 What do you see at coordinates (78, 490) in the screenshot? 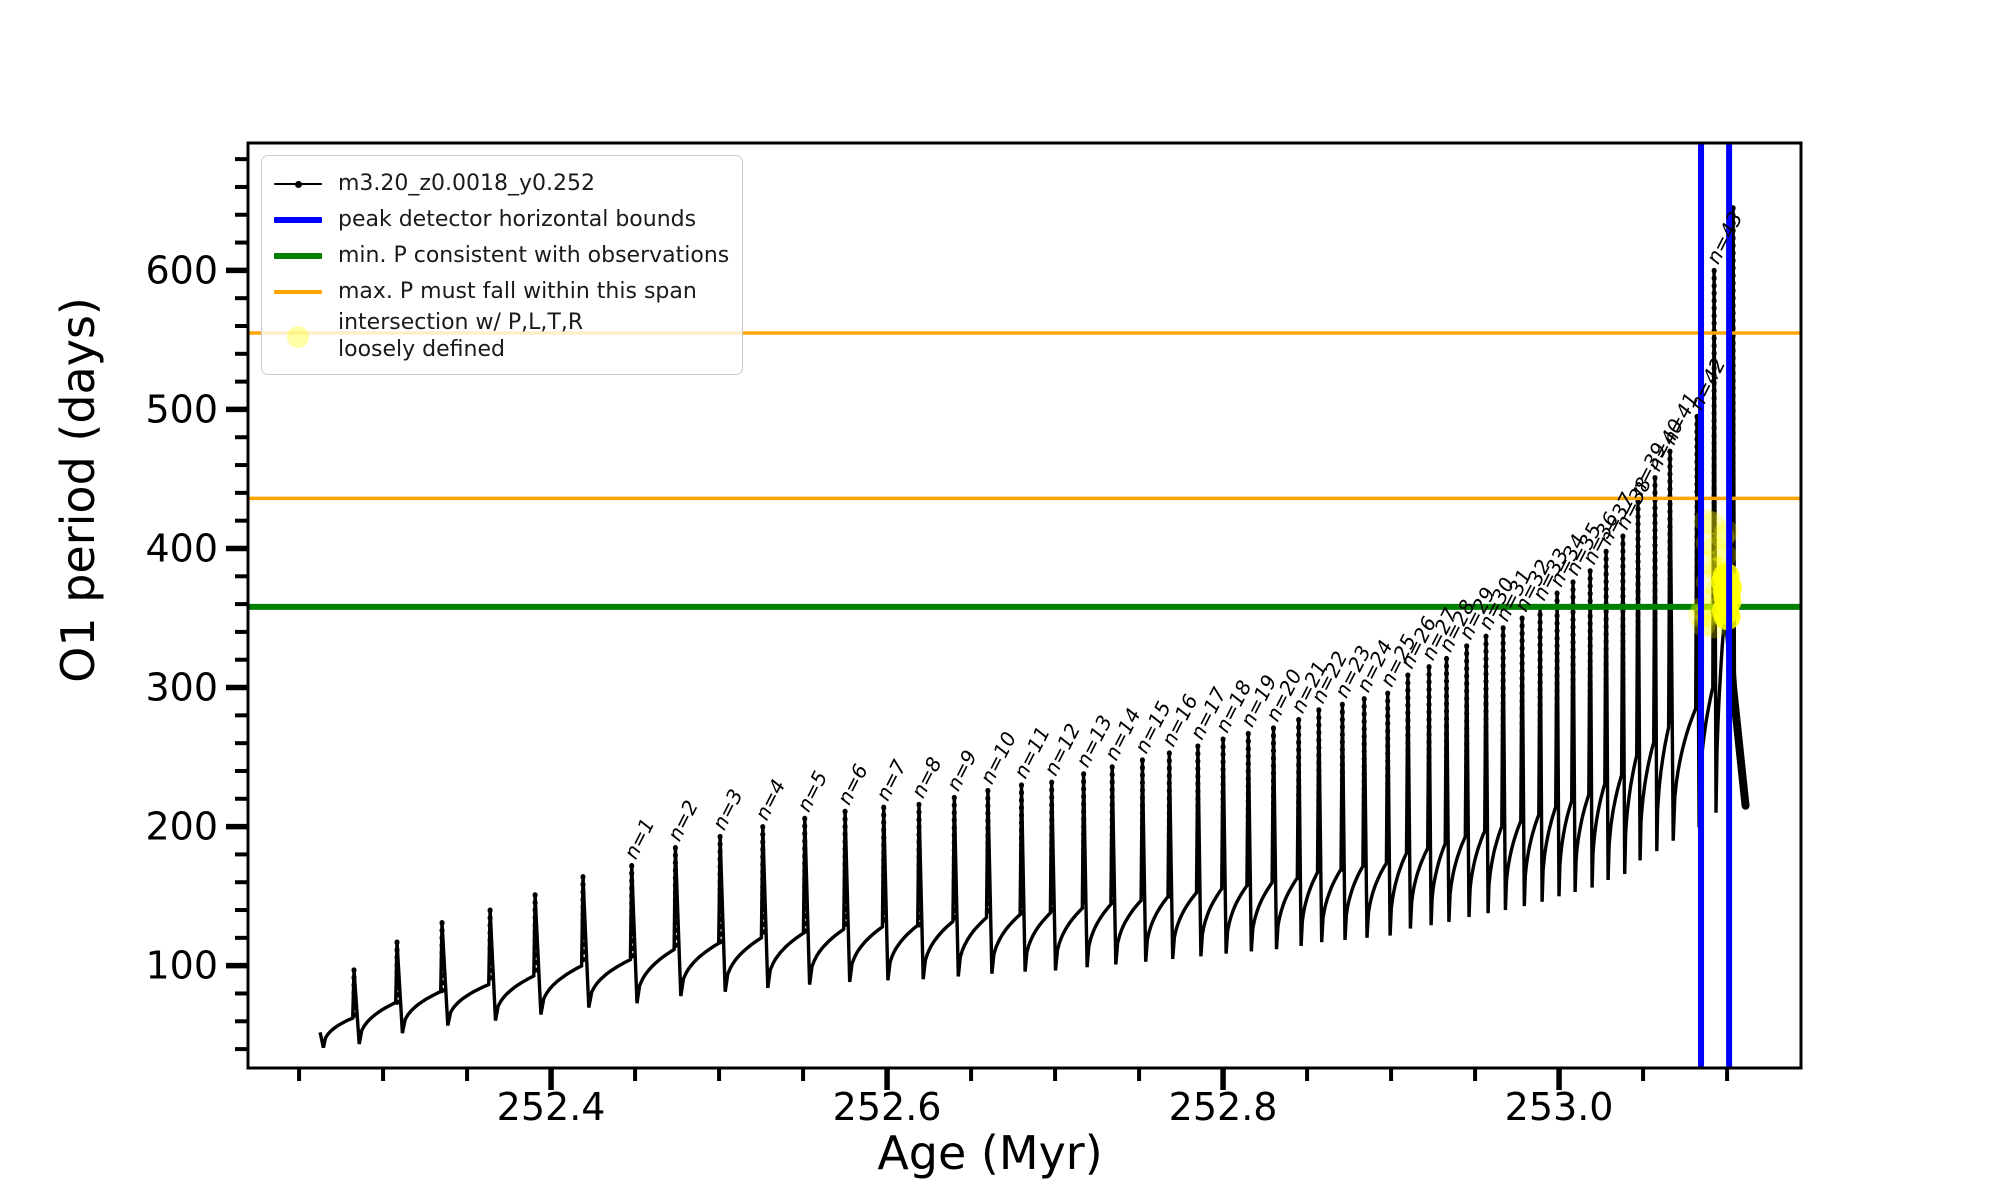
I see `y-axis-label: O1 period (days)` at bounding box center [78, 490].